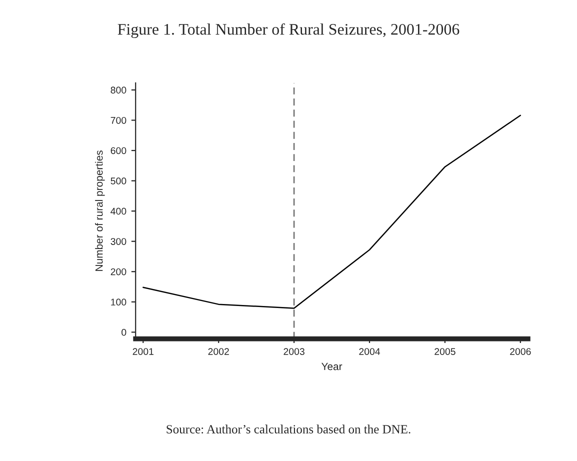 This screenshot has width=577, height=461. What do you see at coordinates (124, 332) in the screenshot?
I see `y-tick-label: 0` at bounding box center [124, 332].